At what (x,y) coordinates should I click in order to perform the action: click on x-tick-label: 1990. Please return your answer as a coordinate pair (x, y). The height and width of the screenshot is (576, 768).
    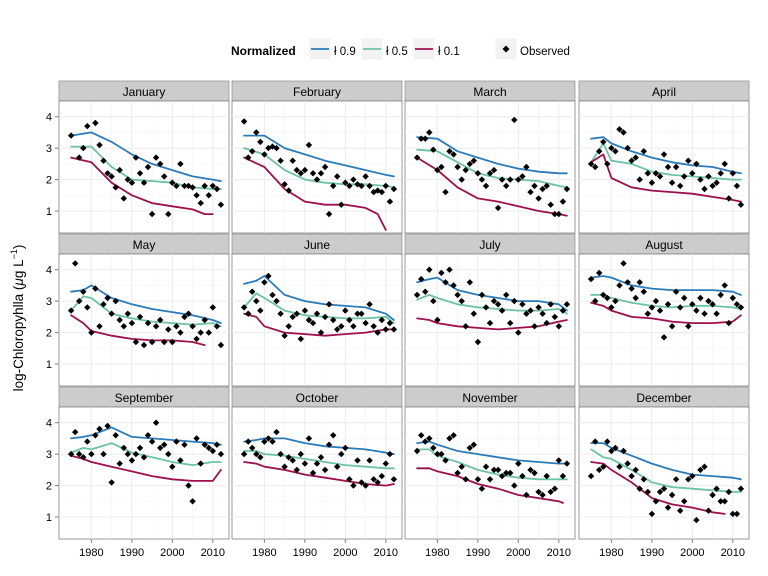
    Looking at the image, I should click on (652, 553).